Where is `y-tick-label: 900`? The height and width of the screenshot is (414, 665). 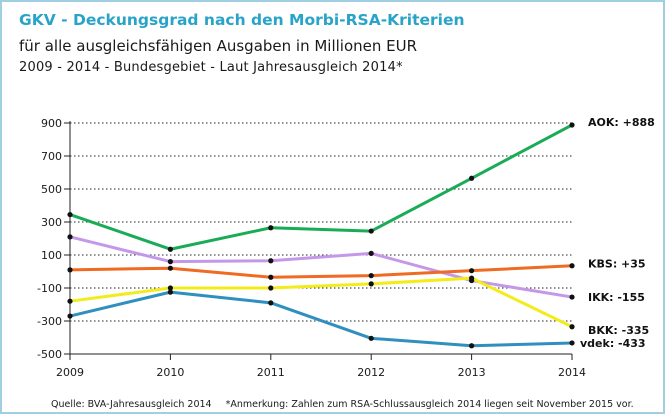
y-tick-label: 900 is located at coordinates (51, 123).